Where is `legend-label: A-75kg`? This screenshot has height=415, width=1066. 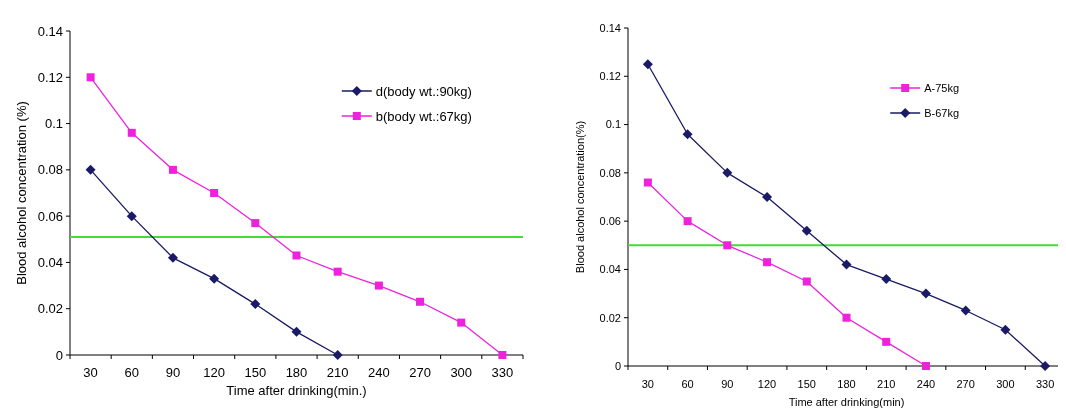 legend-label: A-75kg is located at coordinates (942, 87).